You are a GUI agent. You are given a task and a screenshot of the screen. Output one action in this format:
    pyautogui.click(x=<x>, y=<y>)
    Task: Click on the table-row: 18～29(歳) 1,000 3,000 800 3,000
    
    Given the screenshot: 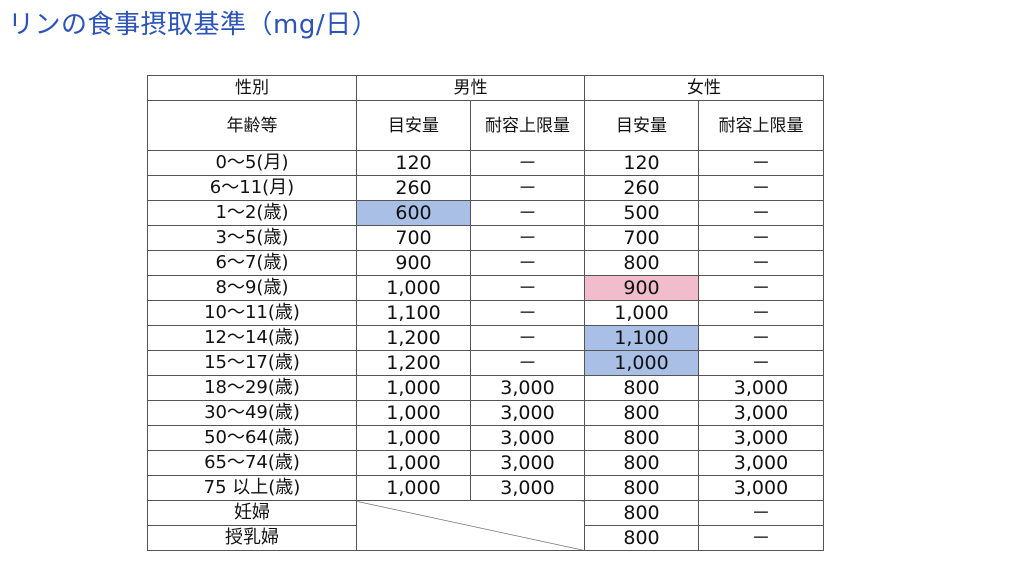 What is the action you would take?
    pyautogui.click(x=485, y=388)
    